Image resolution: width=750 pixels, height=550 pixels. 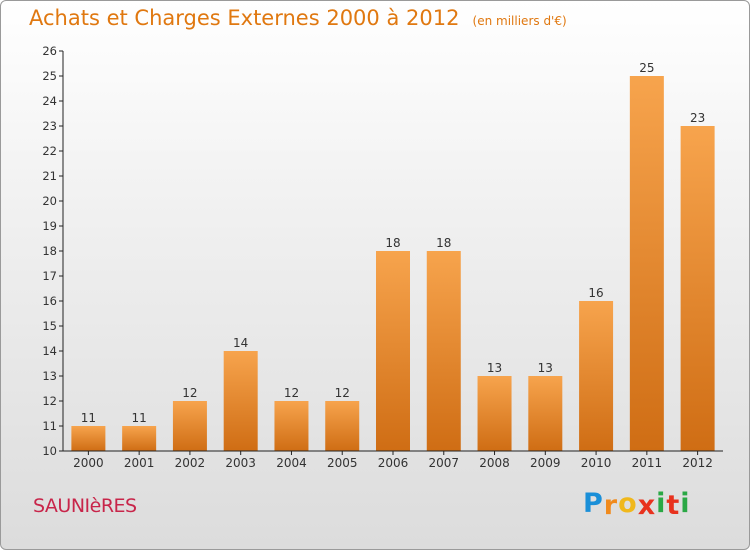 I want to click on x-tick-label: 2007, so click(x=443, y=463).